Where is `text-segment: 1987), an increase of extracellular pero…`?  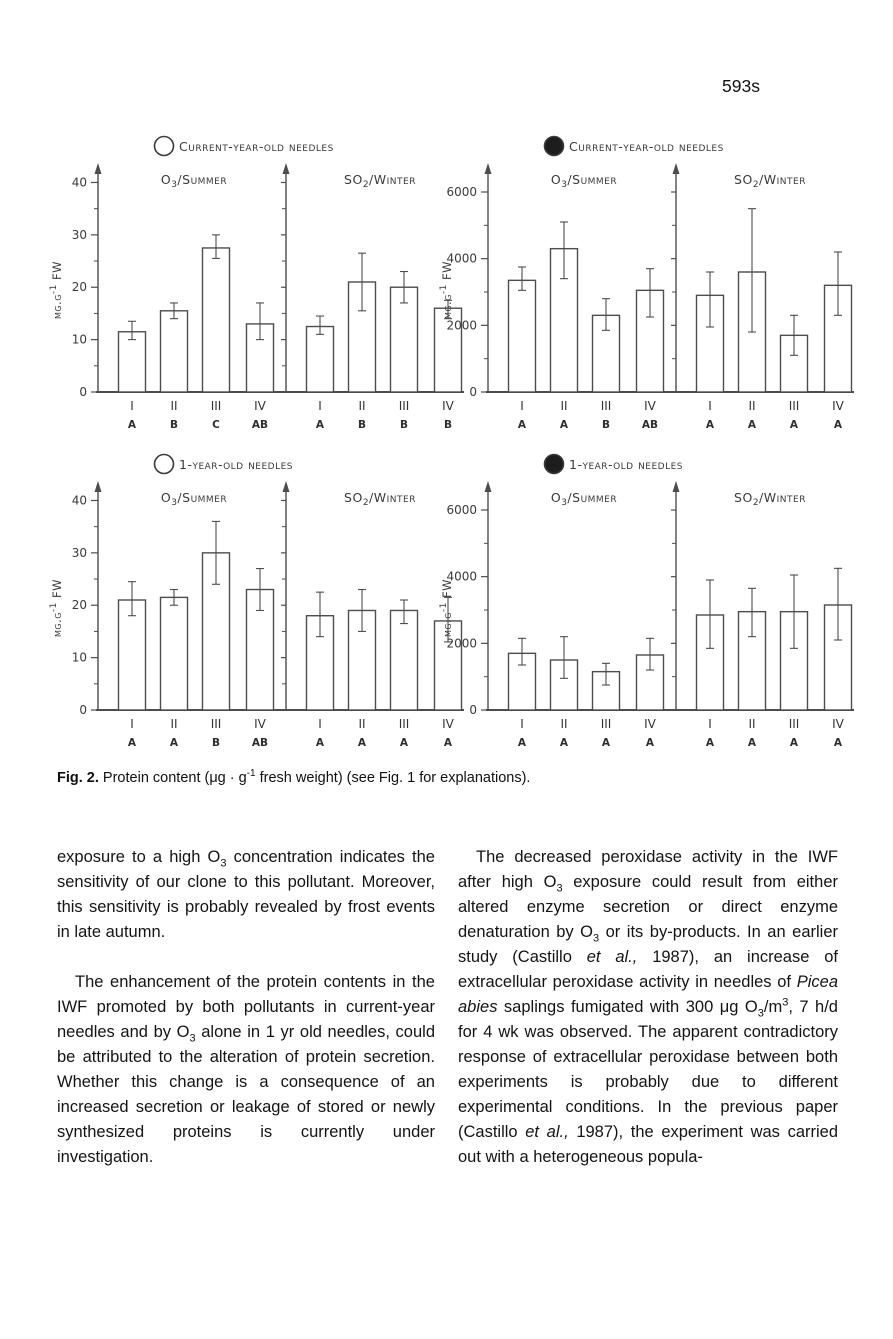
text-segment: 1987), an increase of extracellular pero… is located at coordinates (648, 969).